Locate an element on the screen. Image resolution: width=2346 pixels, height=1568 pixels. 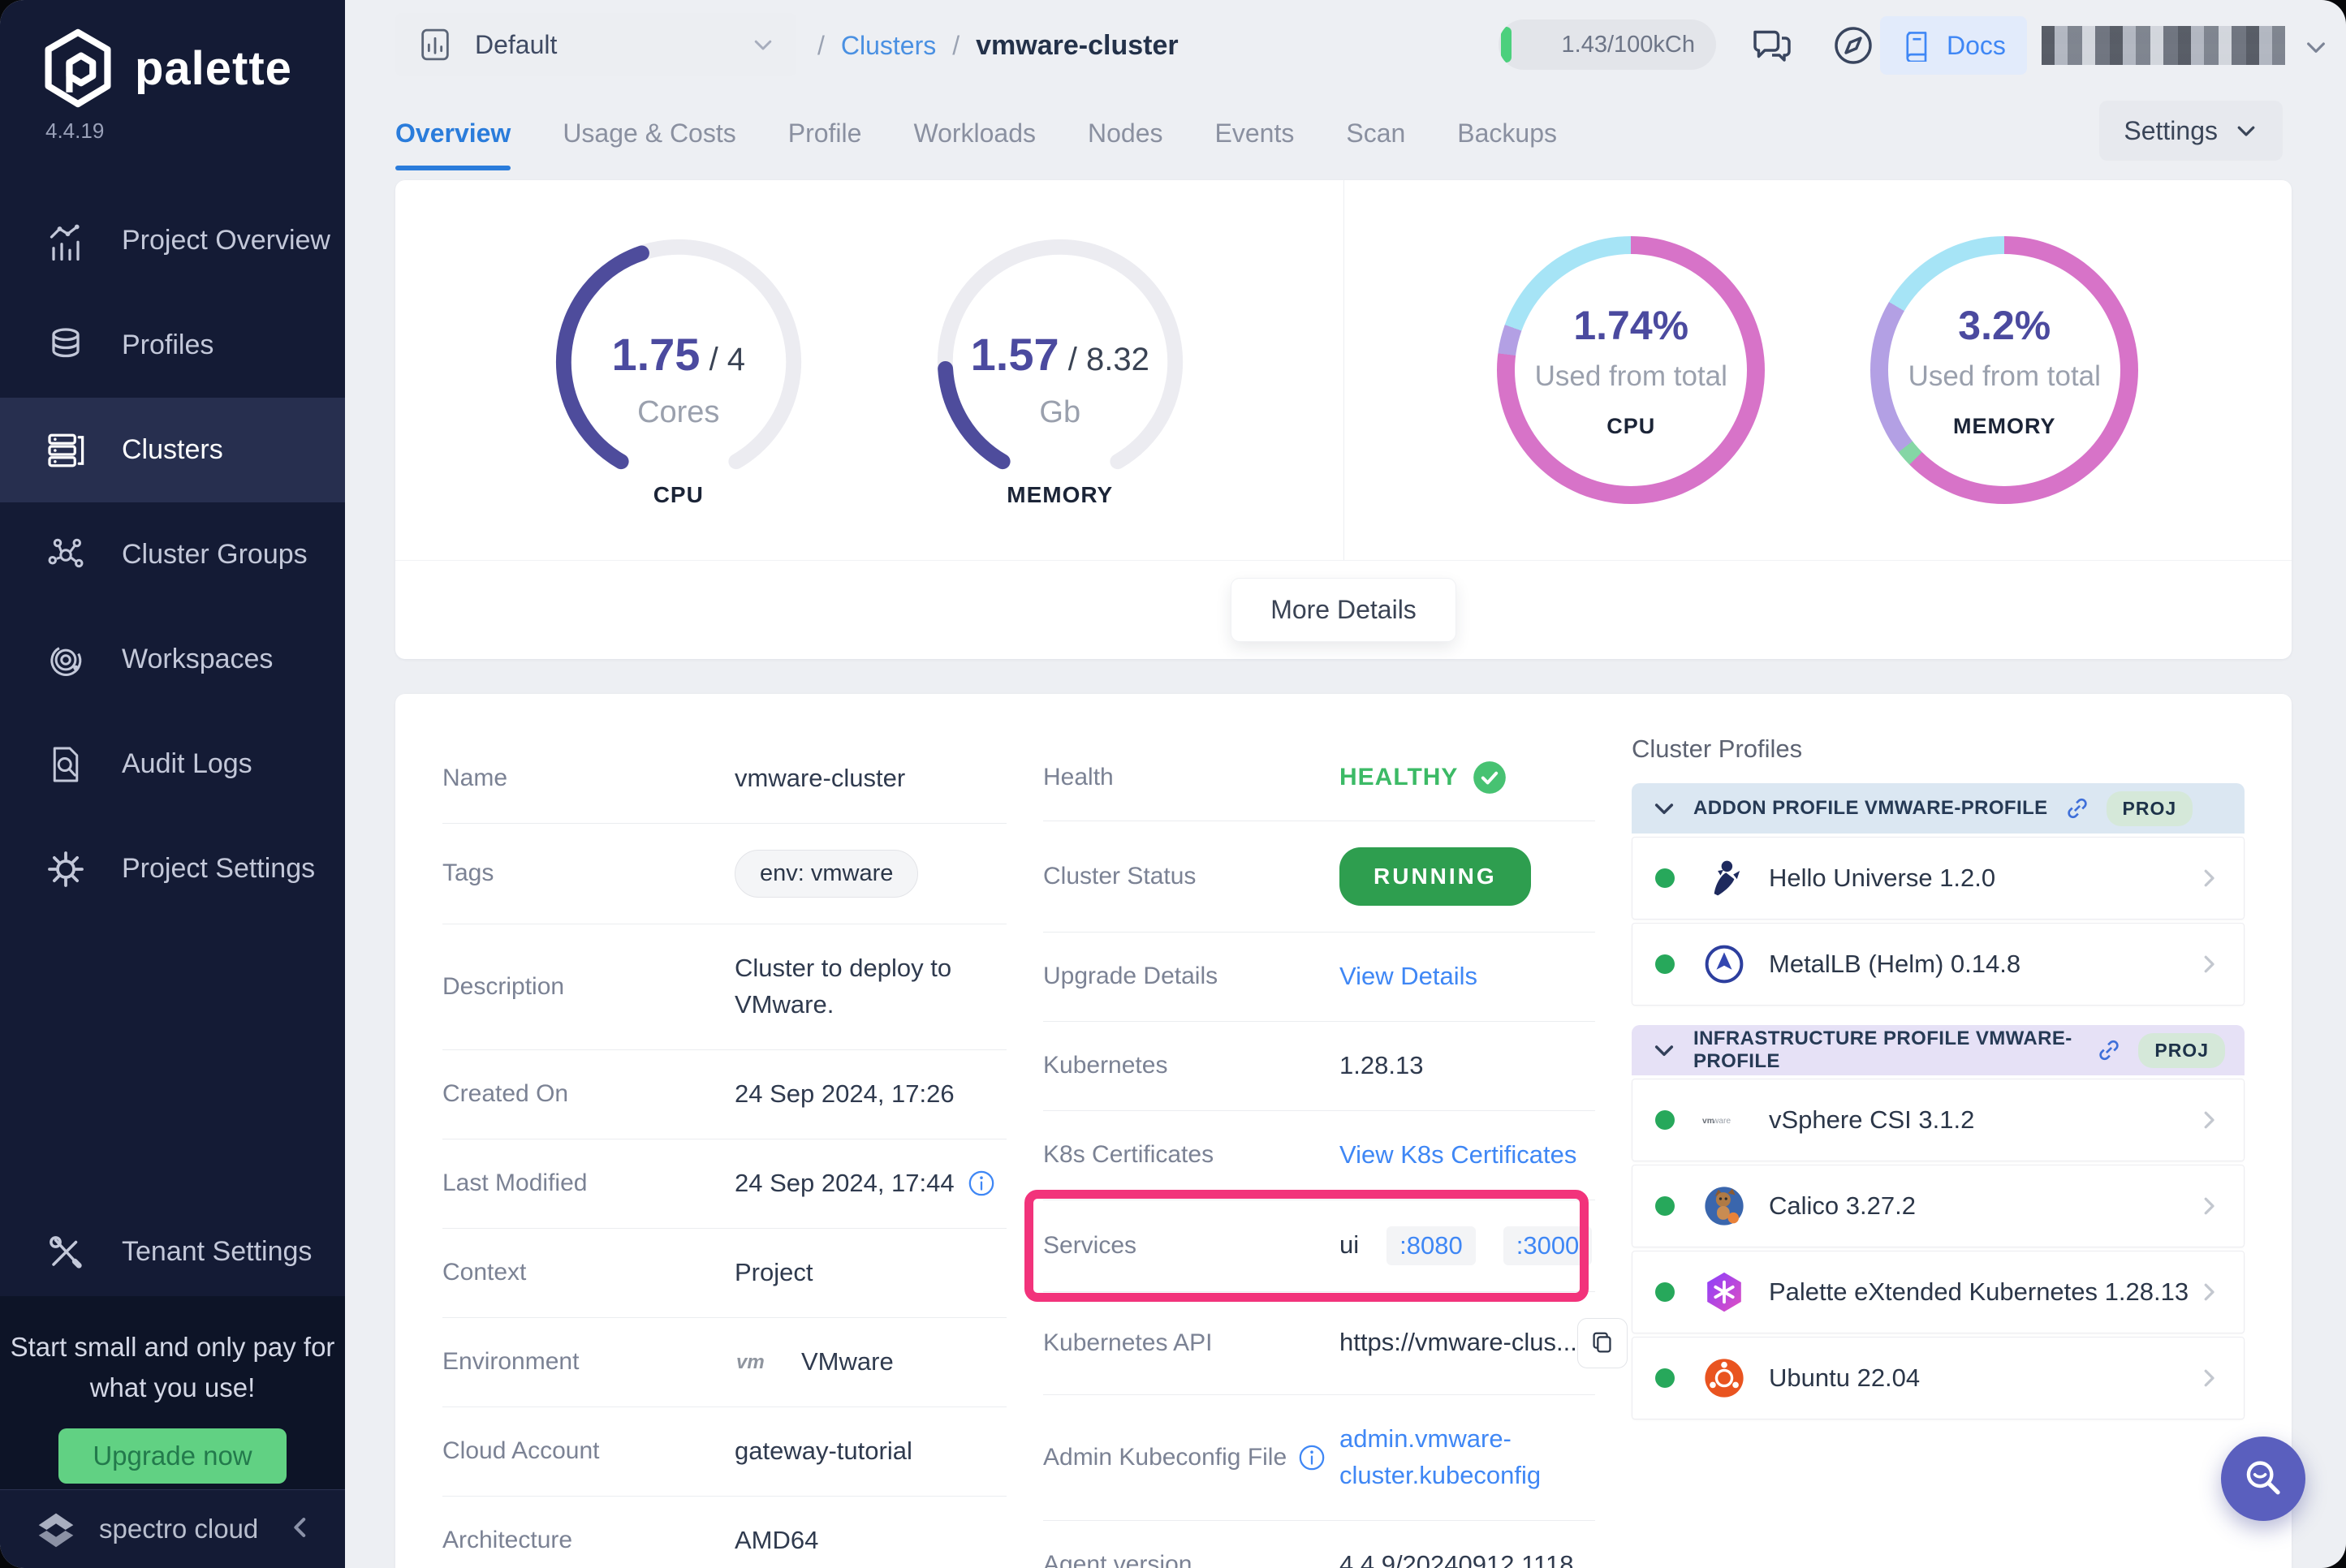
doc-search-icon is located at coordinates (65, 765).